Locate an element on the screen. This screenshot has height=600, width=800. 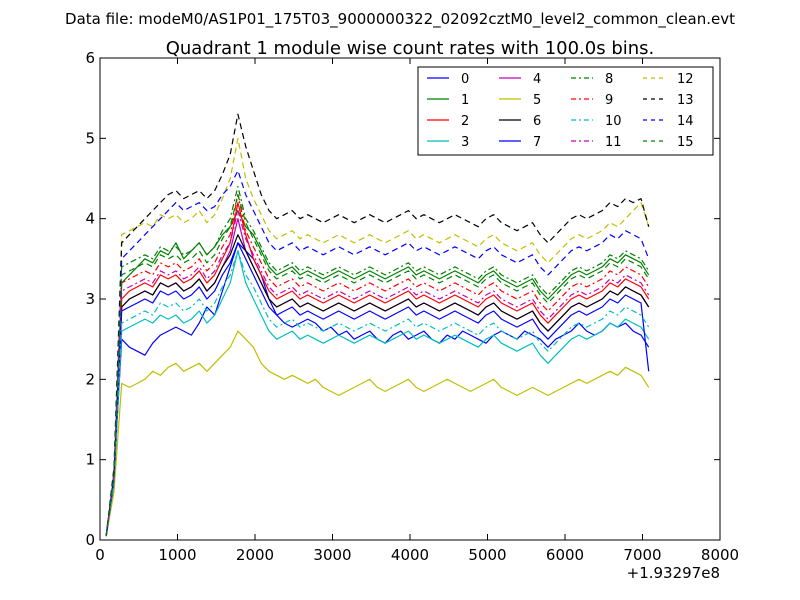
legend-label-1: 1 is located at coordinates (465, 100).